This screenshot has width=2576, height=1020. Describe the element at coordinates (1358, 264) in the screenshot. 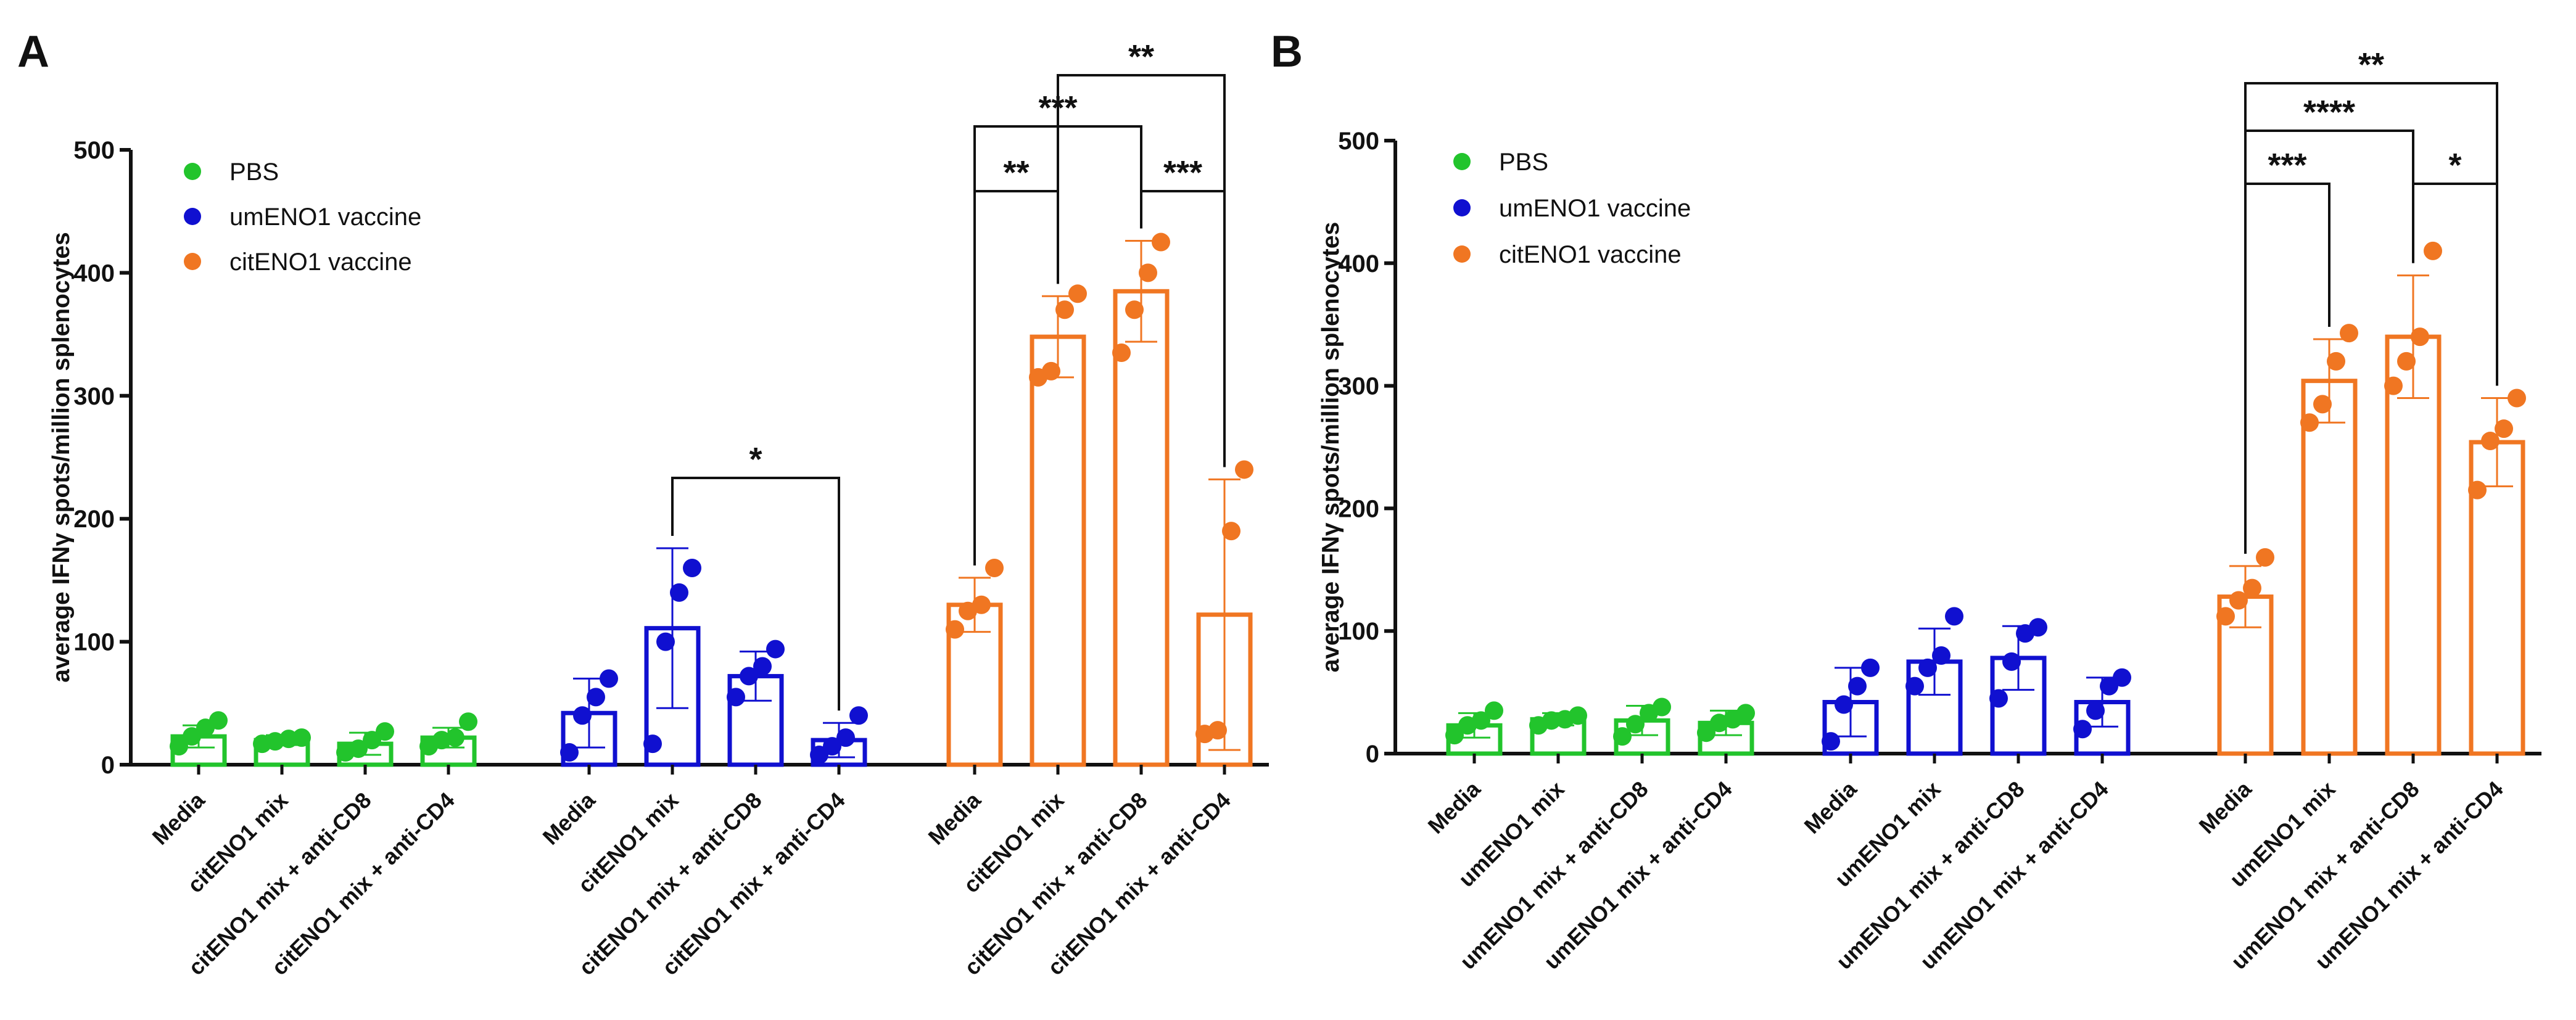

I see `y-tick-label: 400` at that location.